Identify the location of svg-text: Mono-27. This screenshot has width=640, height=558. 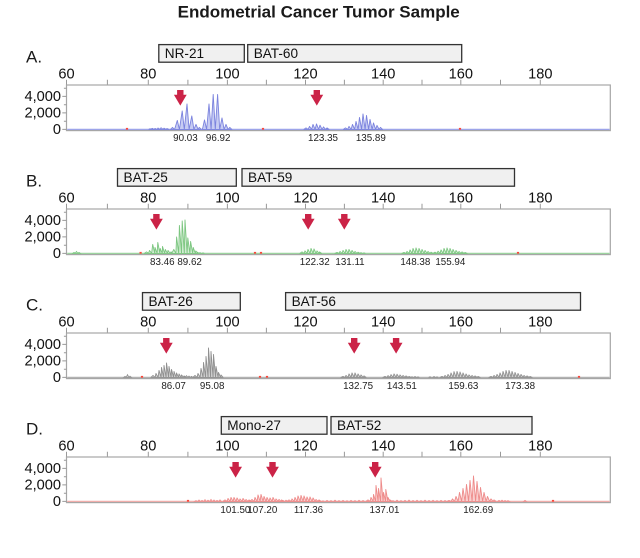
(254, 425).